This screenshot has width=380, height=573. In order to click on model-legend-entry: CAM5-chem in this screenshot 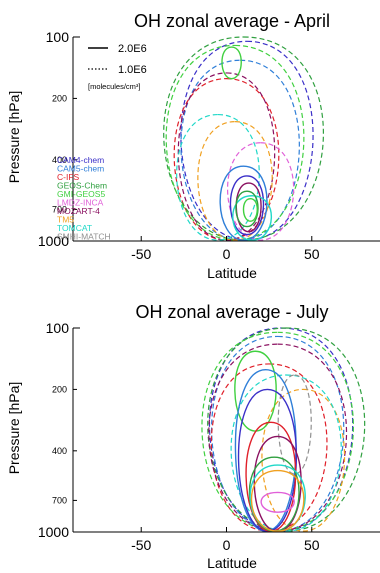, I will do `click(80, 169)`.